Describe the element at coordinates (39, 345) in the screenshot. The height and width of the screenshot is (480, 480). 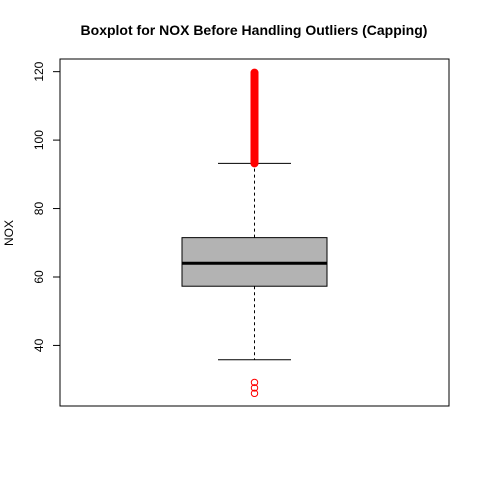
I see `y-tick-label: 40` at that location.